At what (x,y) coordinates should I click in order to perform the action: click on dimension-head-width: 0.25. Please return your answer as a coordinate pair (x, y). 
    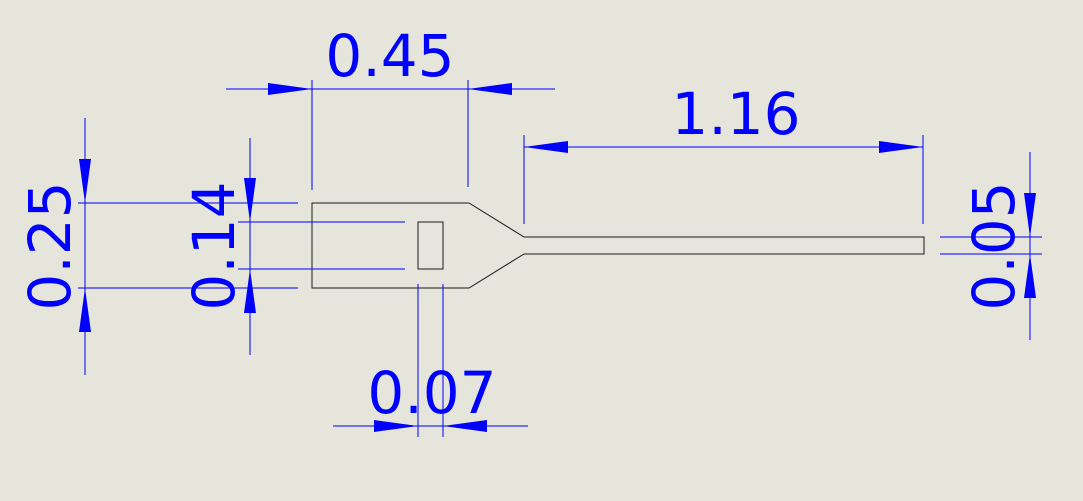
    Looking at the image, I should click on (157, 246).